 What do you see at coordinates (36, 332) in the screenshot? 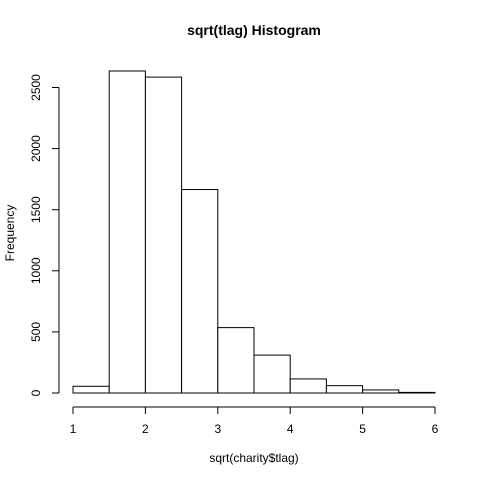
I see `y-tick-label-500: 500` at bounding box center [36, 332].